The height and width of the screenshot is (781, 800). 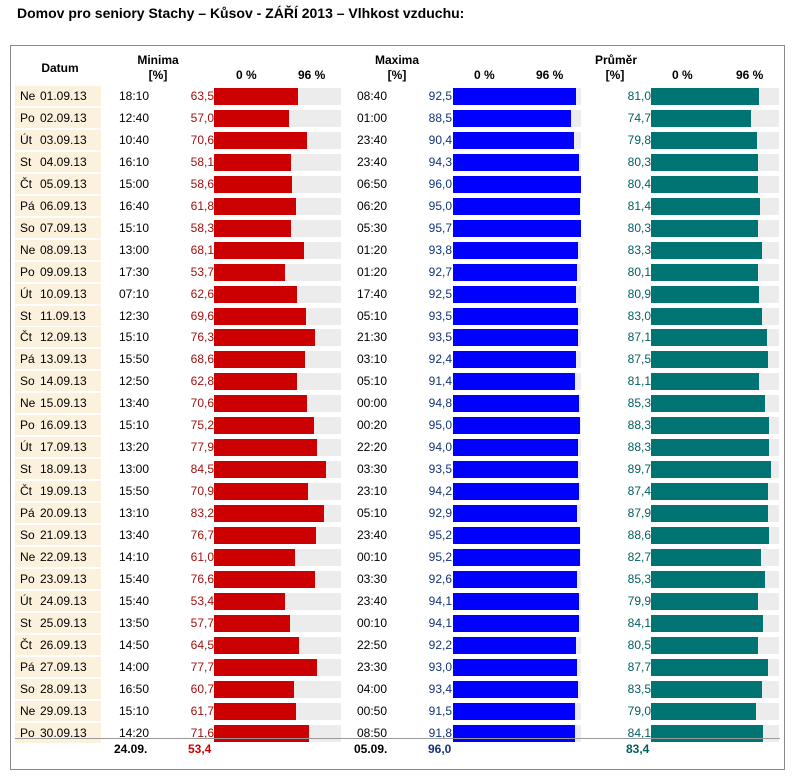 What do you see at coordinates (27, 425) in the screenshot?
I see `weekday-label: Po` at bounding box center [27, 425].